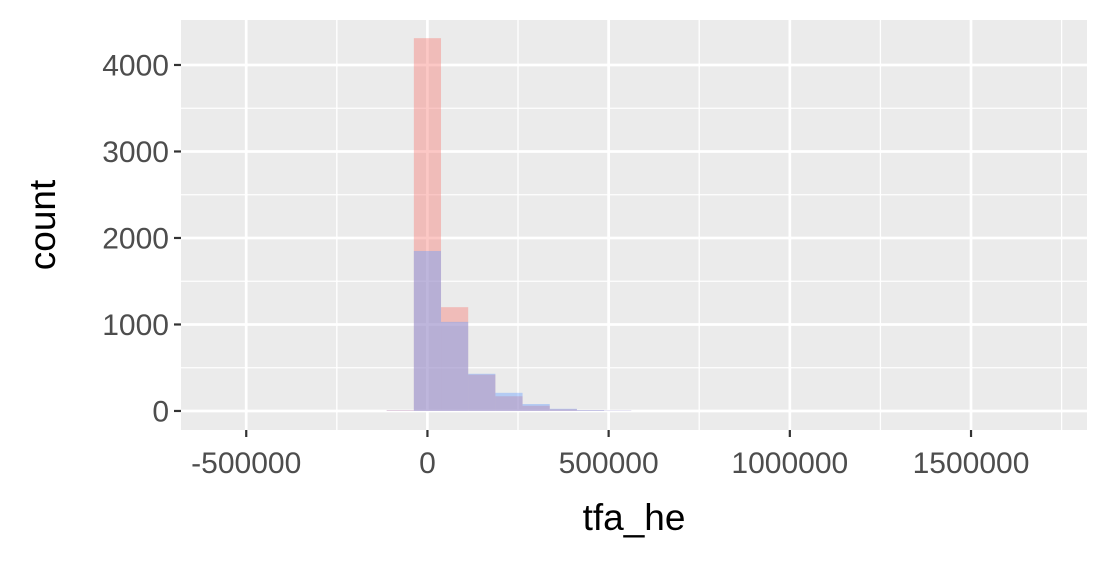  I want to click on y-tick-labels: 0 1000 2000 3000 4000, so click(135, 238).